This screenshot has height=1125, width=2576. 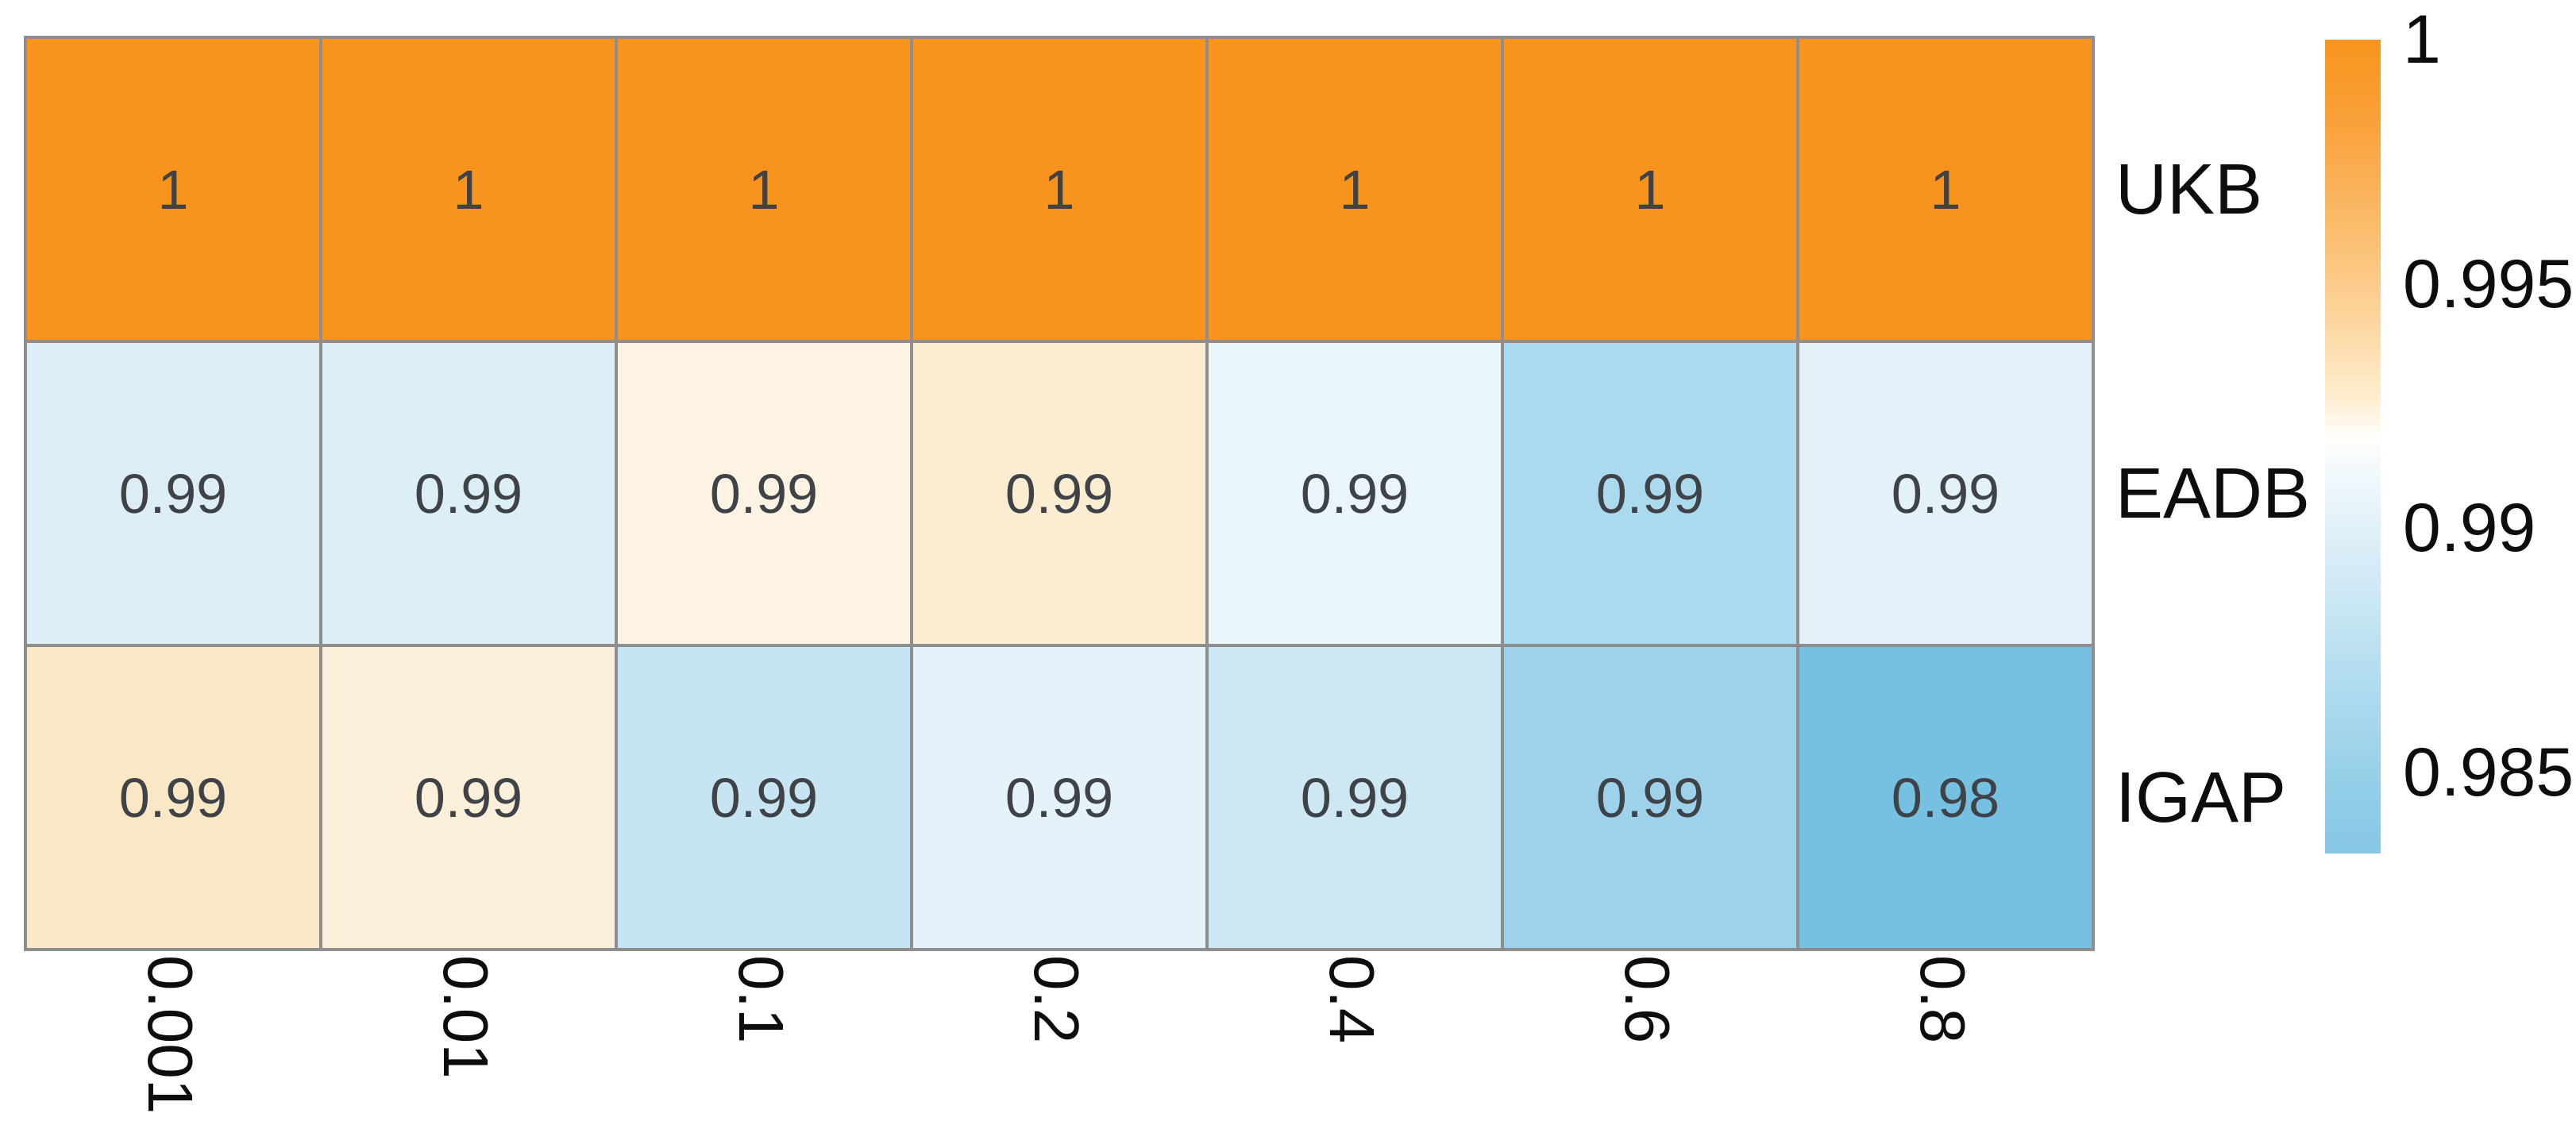 I want to click on y-axis-label-UKB: UKB, so click(x=2189, y=189).